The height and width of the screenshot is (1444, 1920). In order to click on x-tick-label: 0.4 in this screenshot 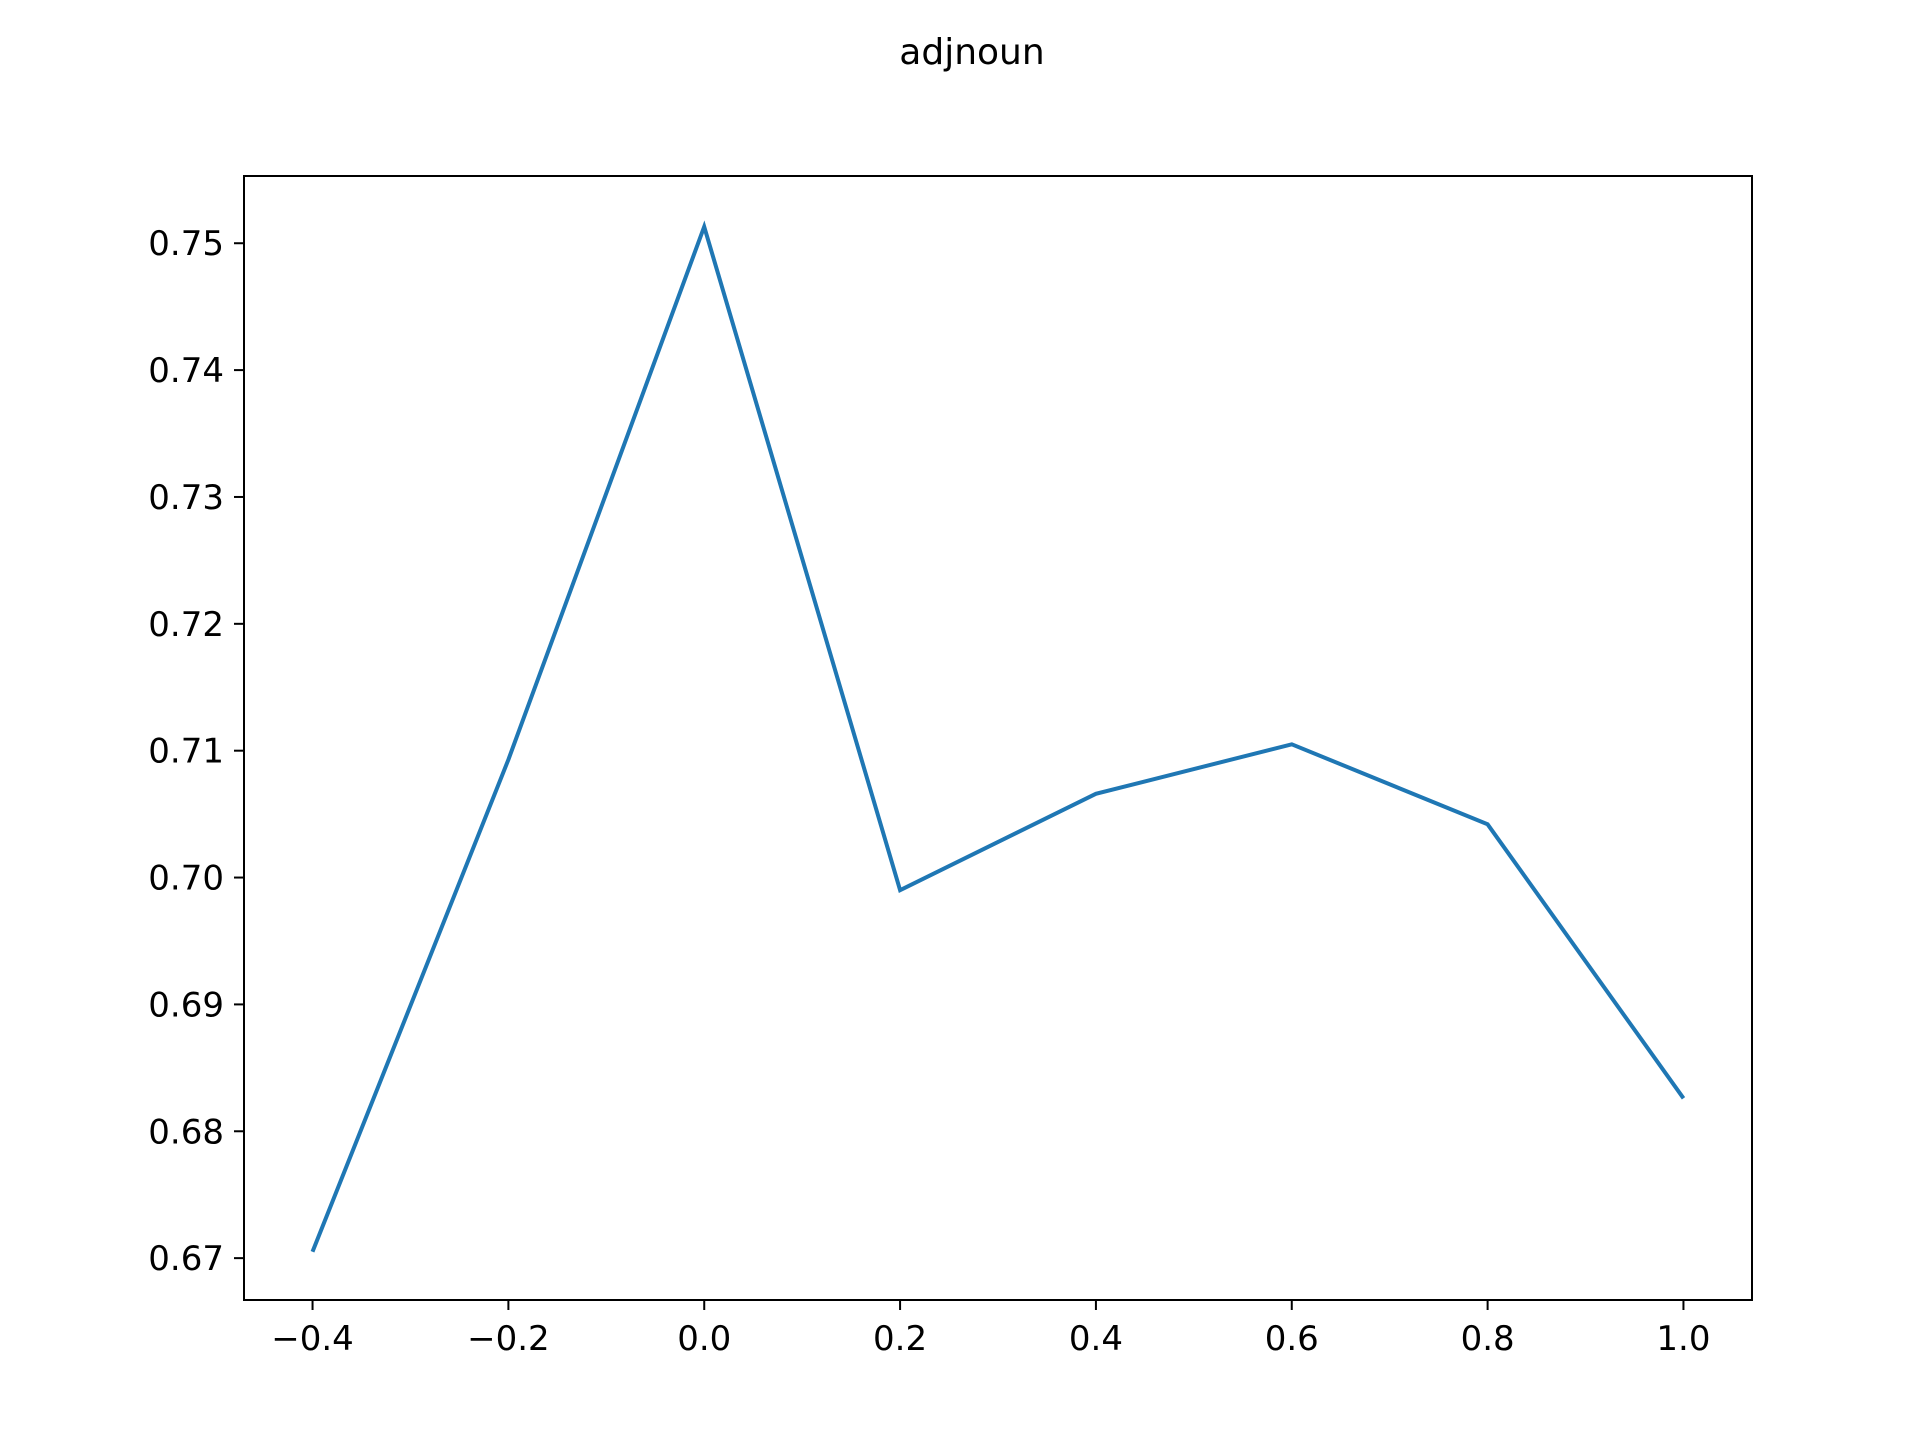, I will do `click(1096, 1339)`.